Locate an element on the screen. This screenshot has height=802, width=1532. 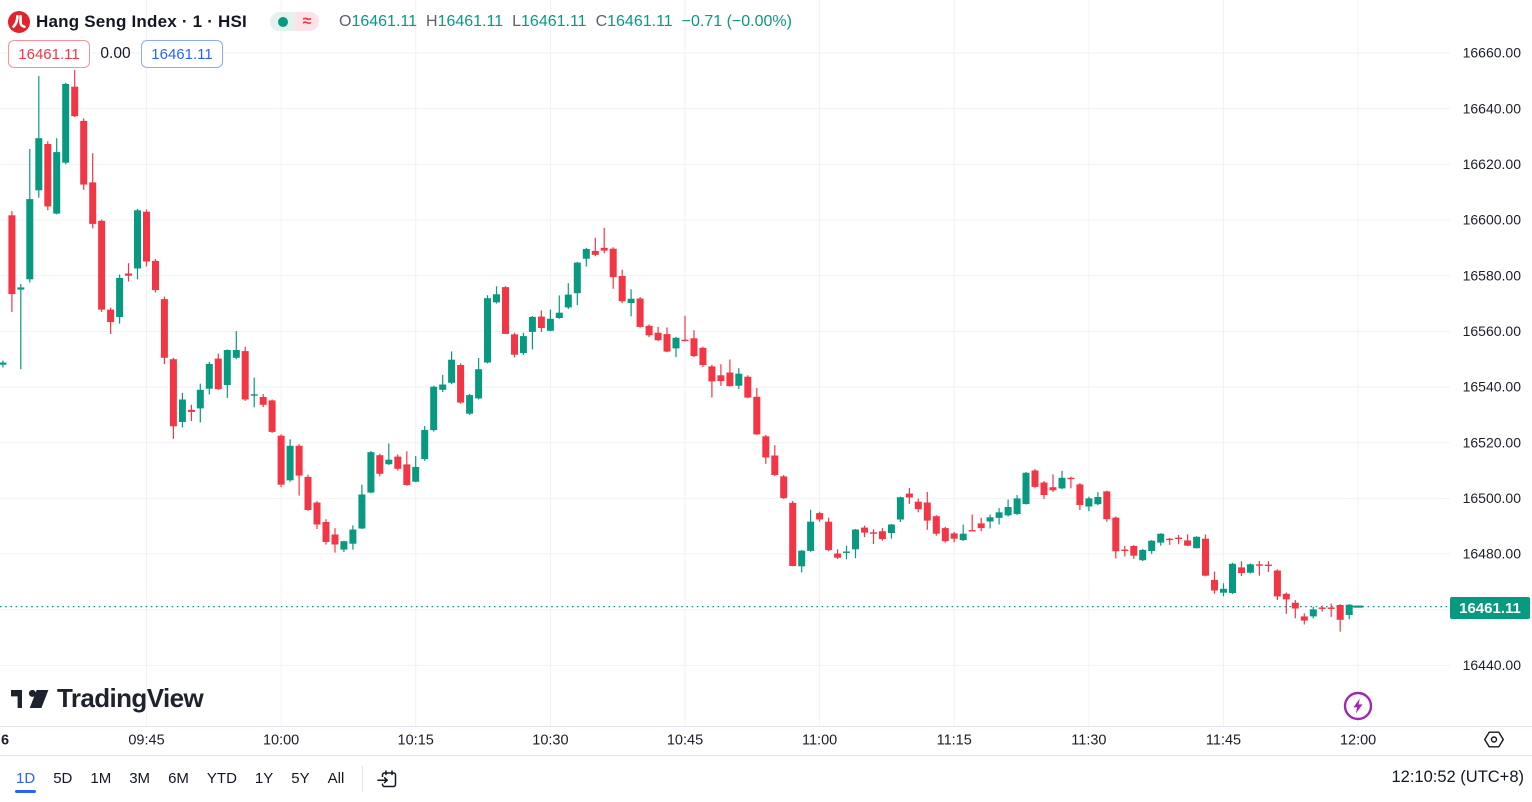
price-scale-label: 16500.00 is located at coordinates (1492, 498).